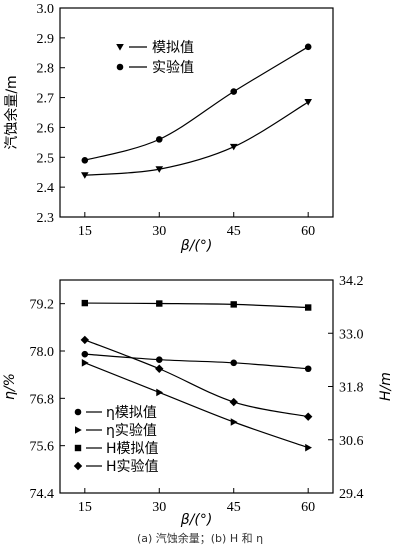  I want to click on chart-b-legend-label-4: H实验值, so click(132, 467).